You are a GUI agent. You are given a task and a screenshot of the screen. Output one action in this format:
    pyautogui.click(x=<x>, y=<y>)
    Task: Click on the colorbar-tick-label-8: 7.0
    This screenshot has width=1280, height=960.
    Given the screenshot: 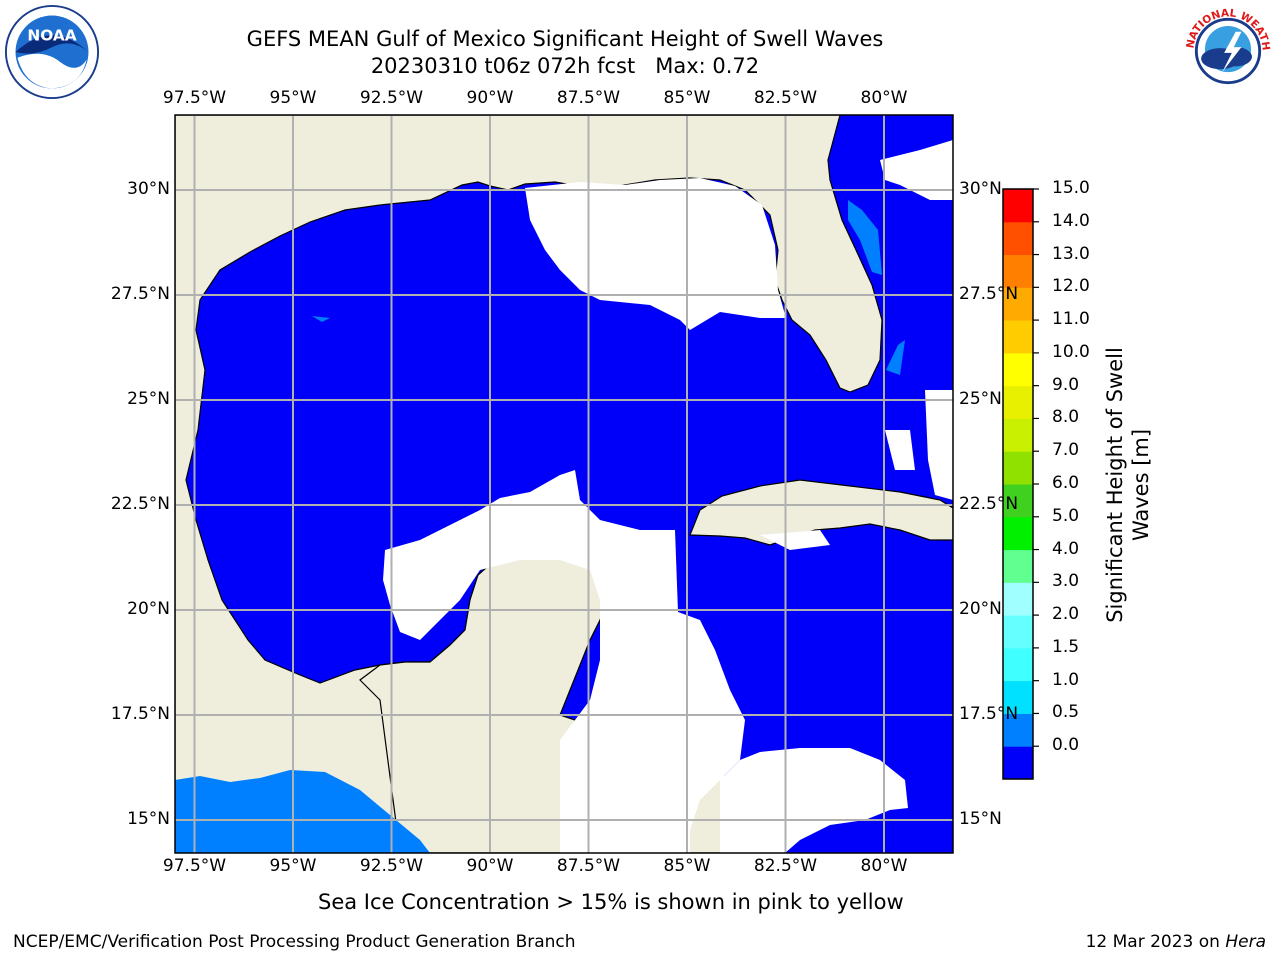 What is the action you would take?
    pyautogui.click(x=1066, y=450)
    